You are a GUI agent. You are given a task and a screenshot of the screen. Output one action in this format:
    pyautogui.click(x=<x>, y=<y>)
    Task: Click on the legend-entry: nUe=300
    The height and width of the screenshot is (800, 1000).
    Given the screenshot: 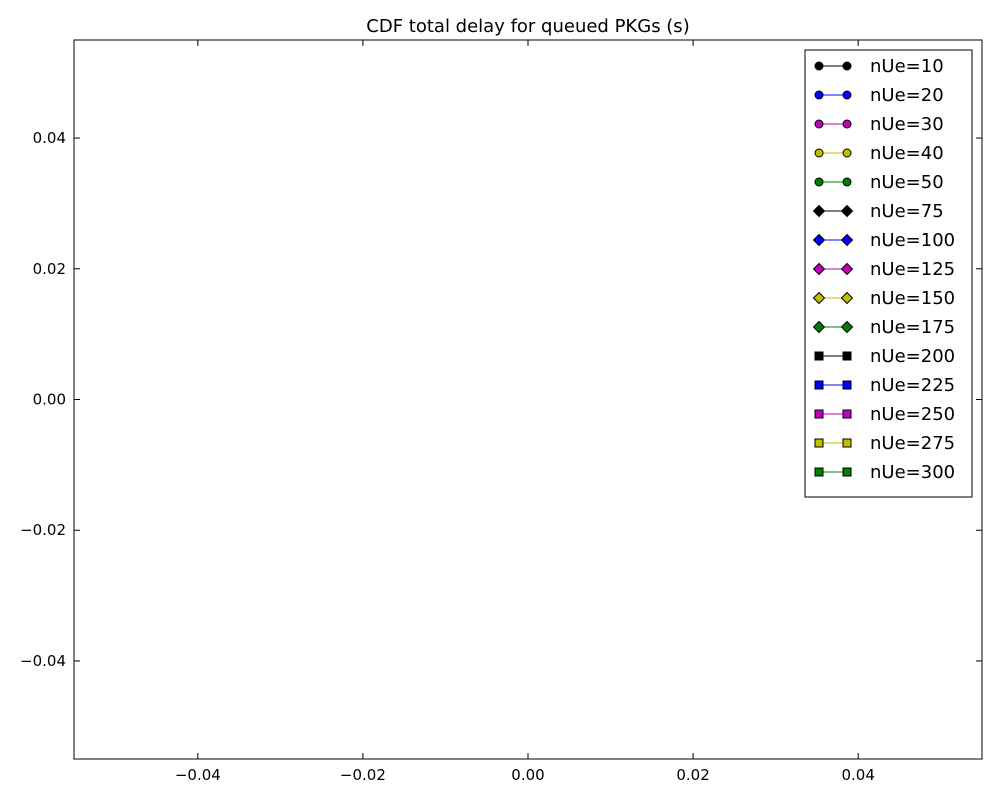 What is the action you would take?
    pyautogui.click(x=884, y=472)
    